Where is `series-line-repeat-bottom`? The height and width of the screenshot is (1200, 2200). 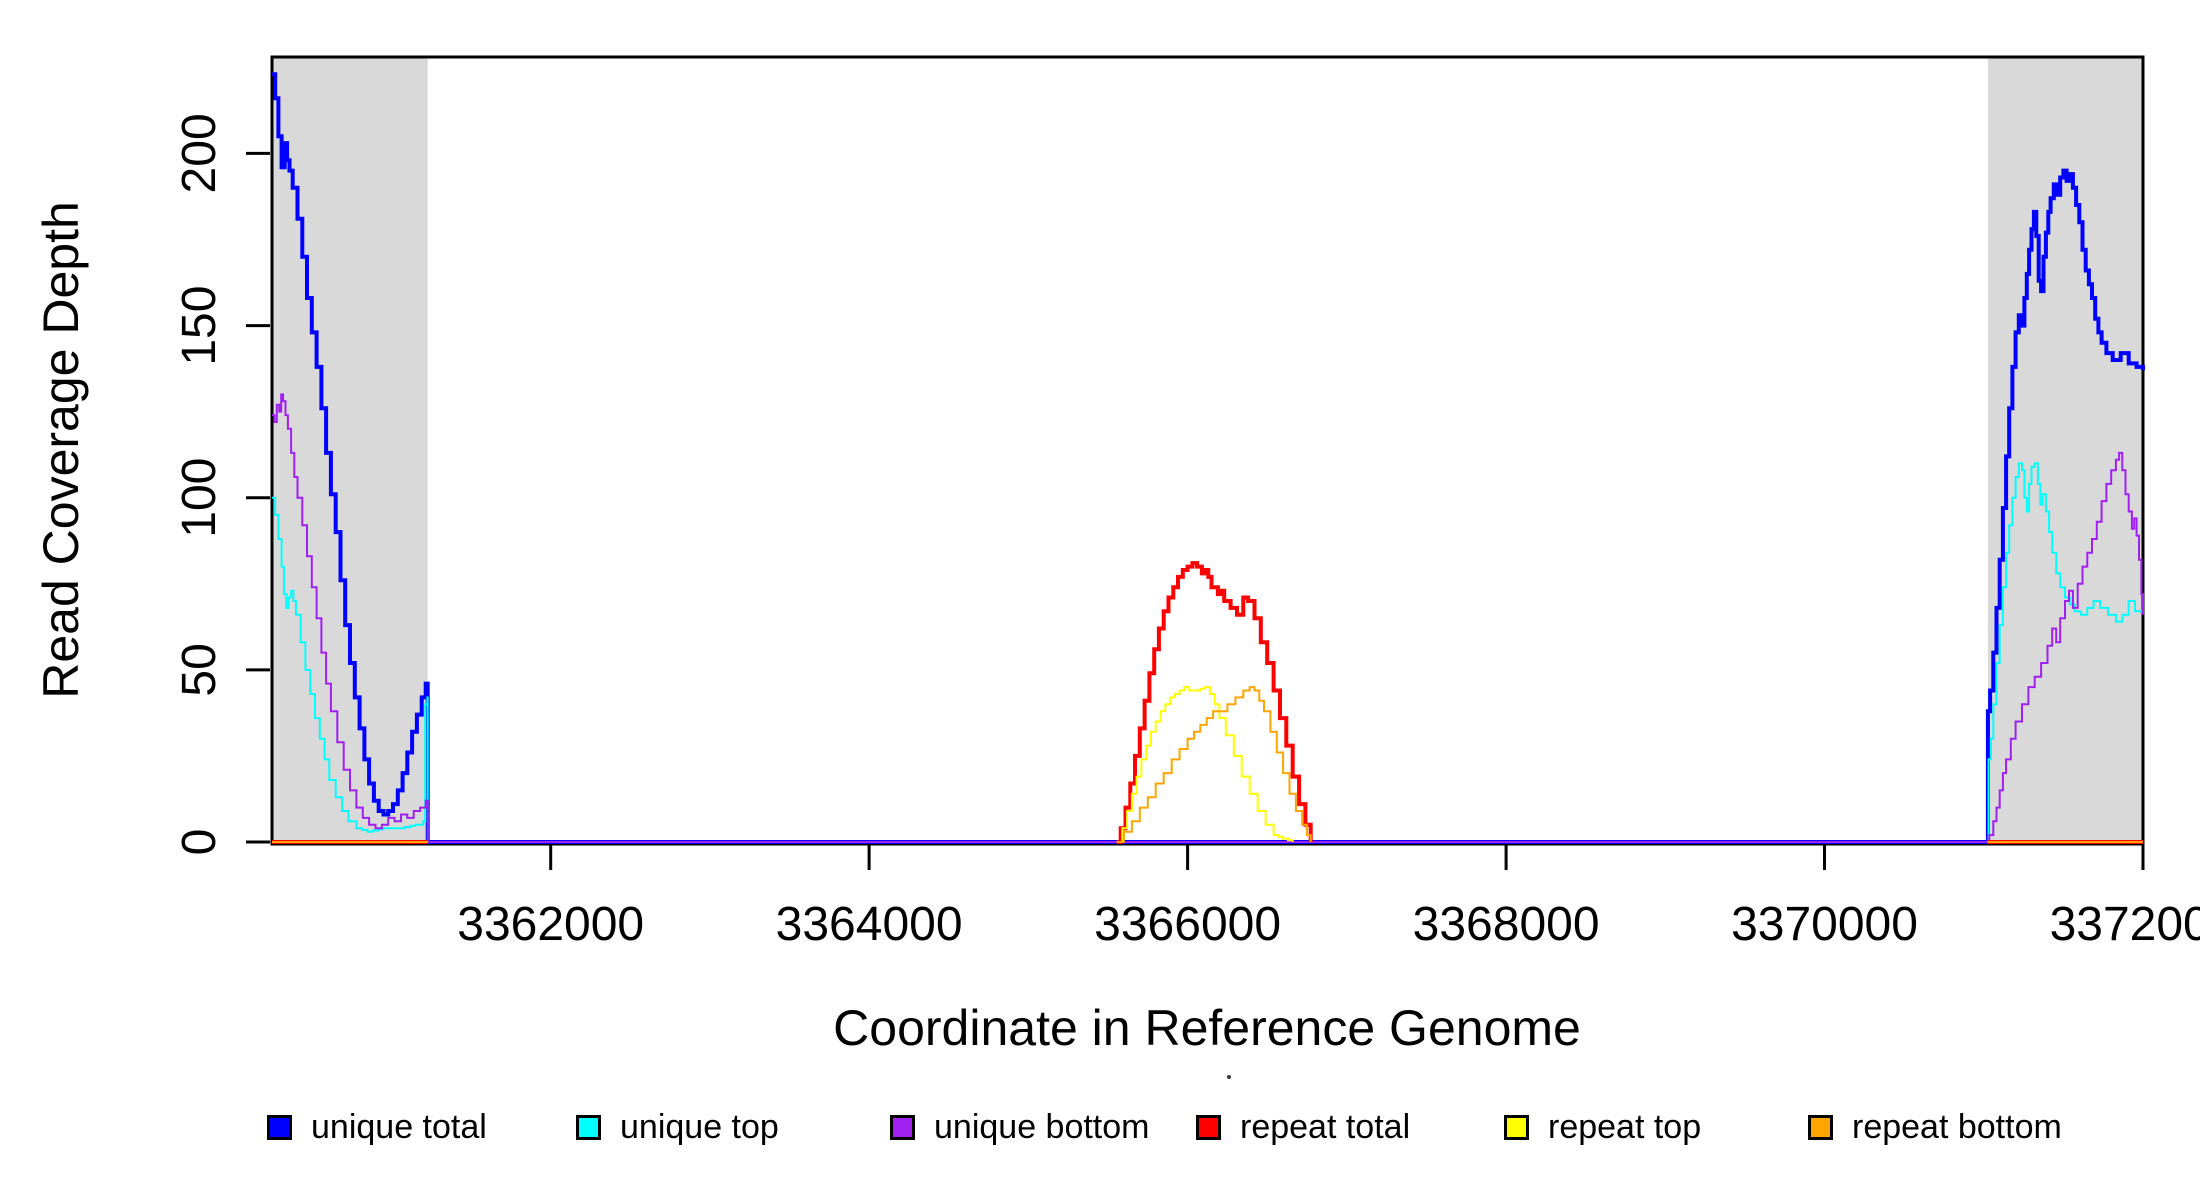
series-line-repeat-bottom is located at coordinates (1214, 764).